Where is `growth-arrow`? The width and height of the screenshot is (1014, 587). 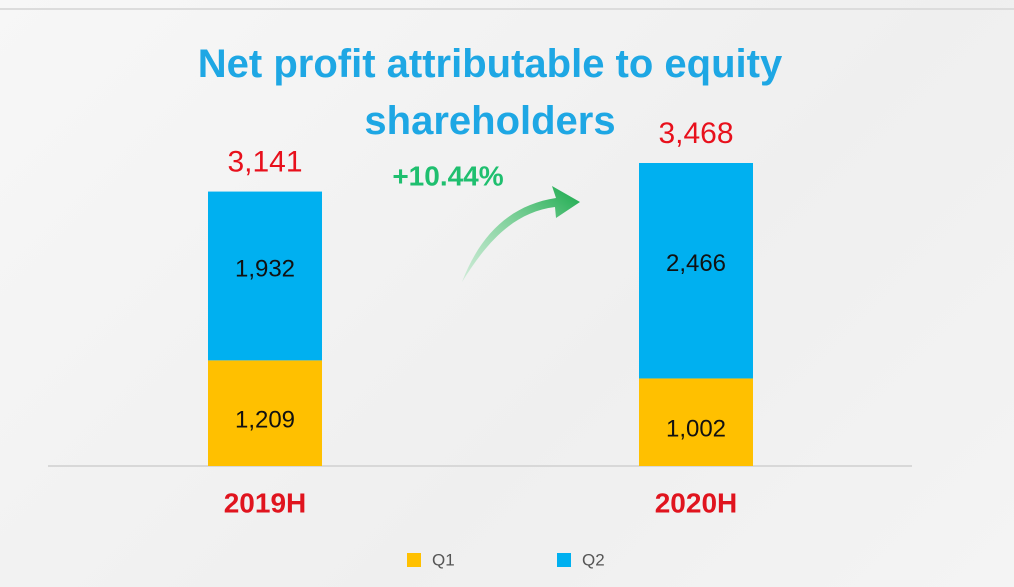 growth-arrow is located at coordinates (521, 234).